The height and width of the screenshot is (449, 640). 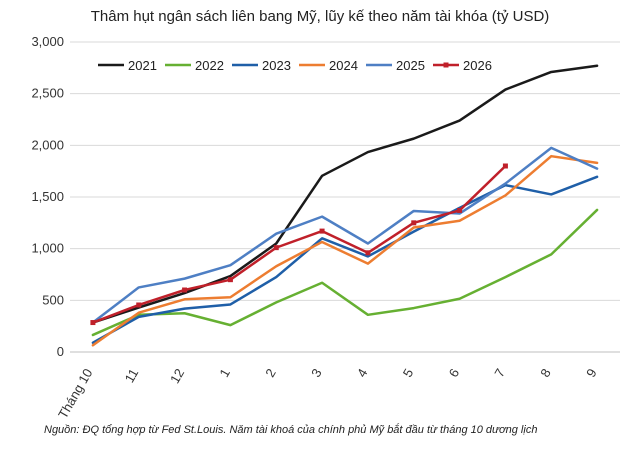 I want to click on legend-label-2025: 2025, so click(x=410, y=65).